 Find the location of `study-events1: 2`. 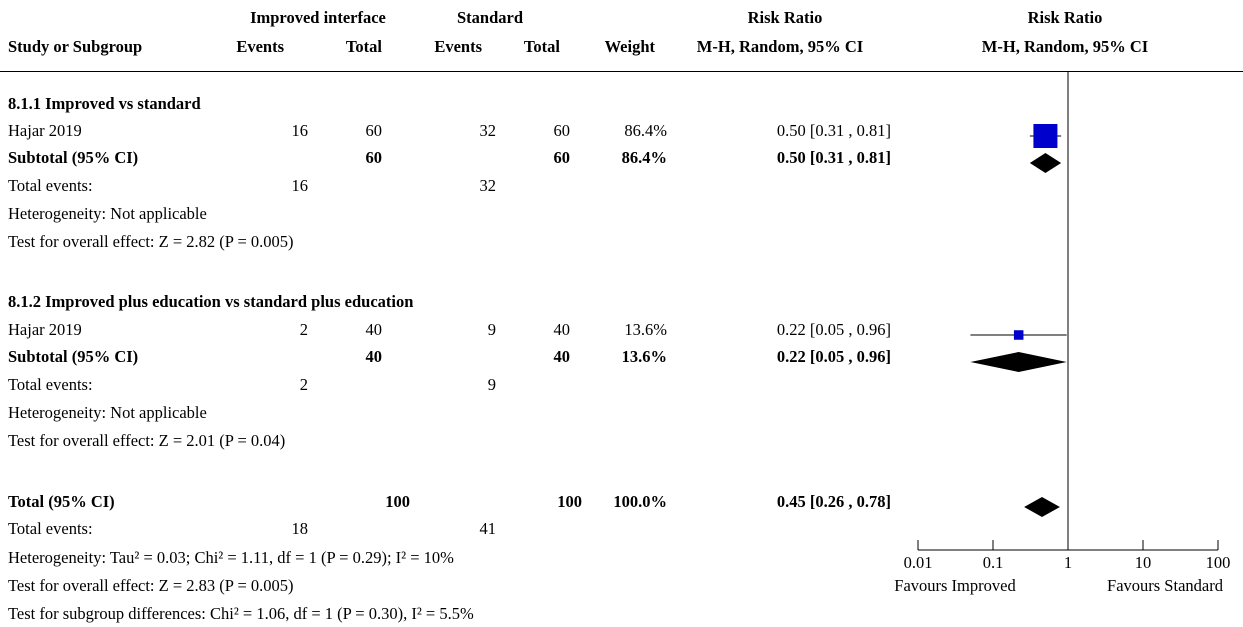

study-events1: 2 is located at coordinates (303, 329).